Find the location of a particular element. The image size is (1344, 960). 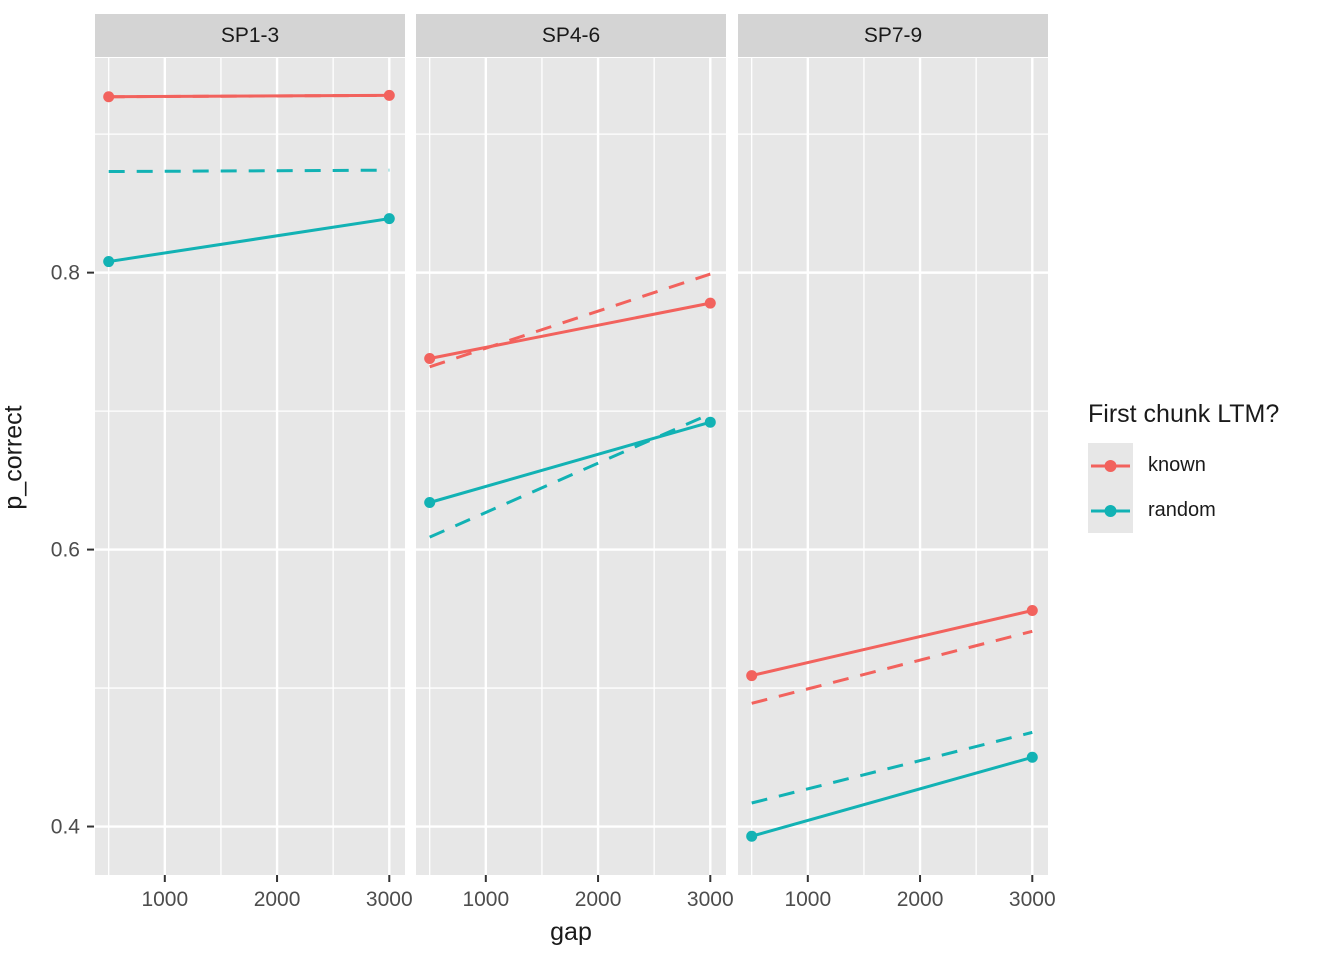

legend: First chunk LTM? known ran is located at coordinates (1213, 466).